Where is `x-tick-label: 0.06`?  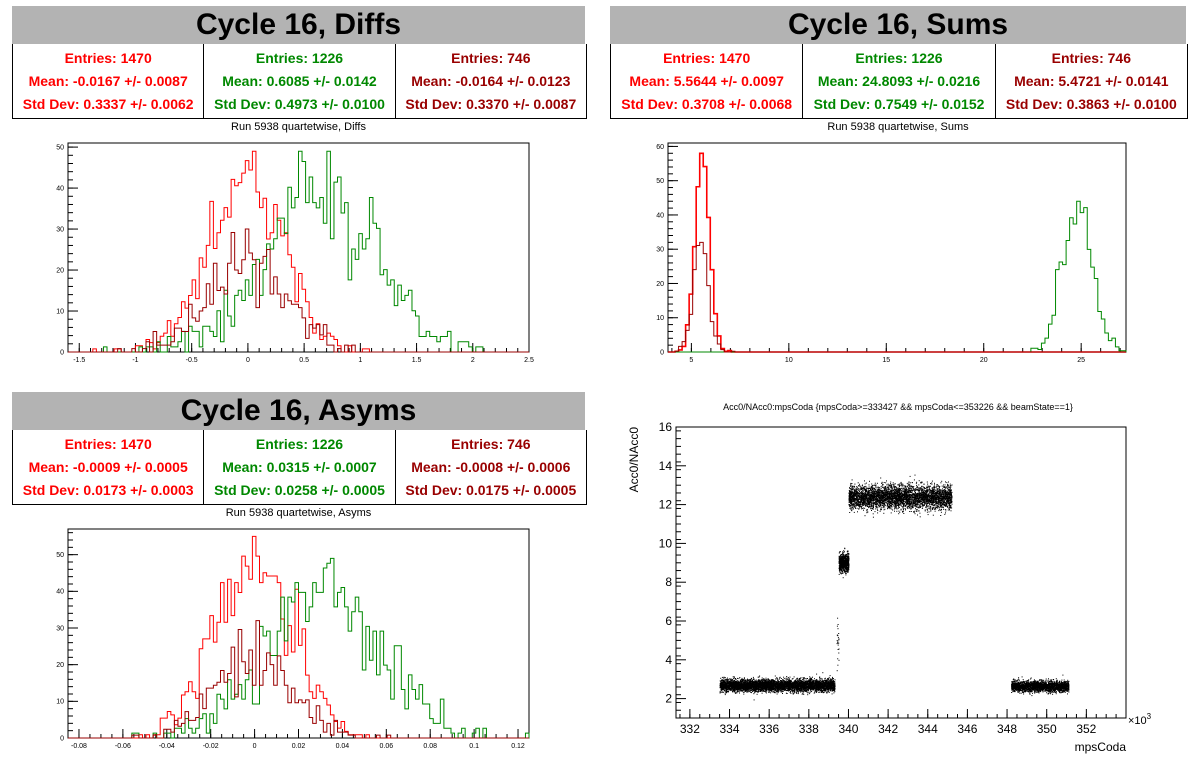 x-tick-label: 0.06 is located at coordinates (386, 746).